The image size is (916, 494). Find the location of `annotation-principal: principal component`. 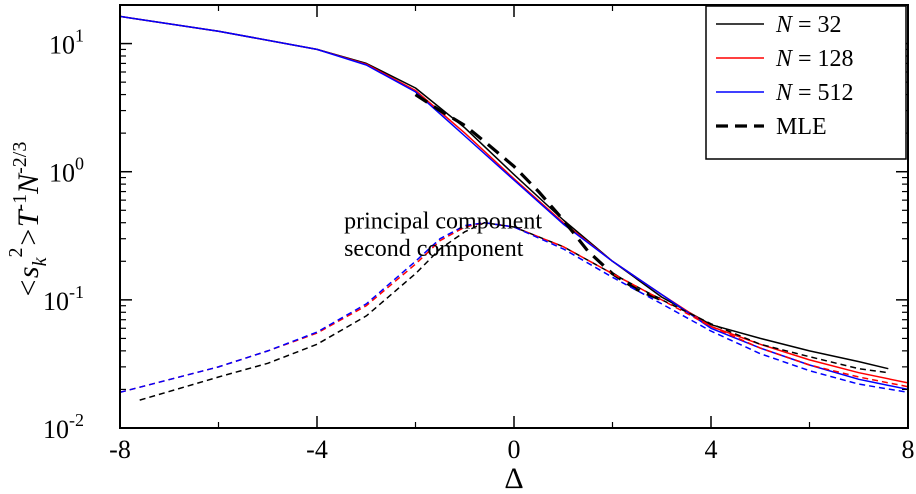

annotation-principal: principal component is located at coordinates (443, 222).